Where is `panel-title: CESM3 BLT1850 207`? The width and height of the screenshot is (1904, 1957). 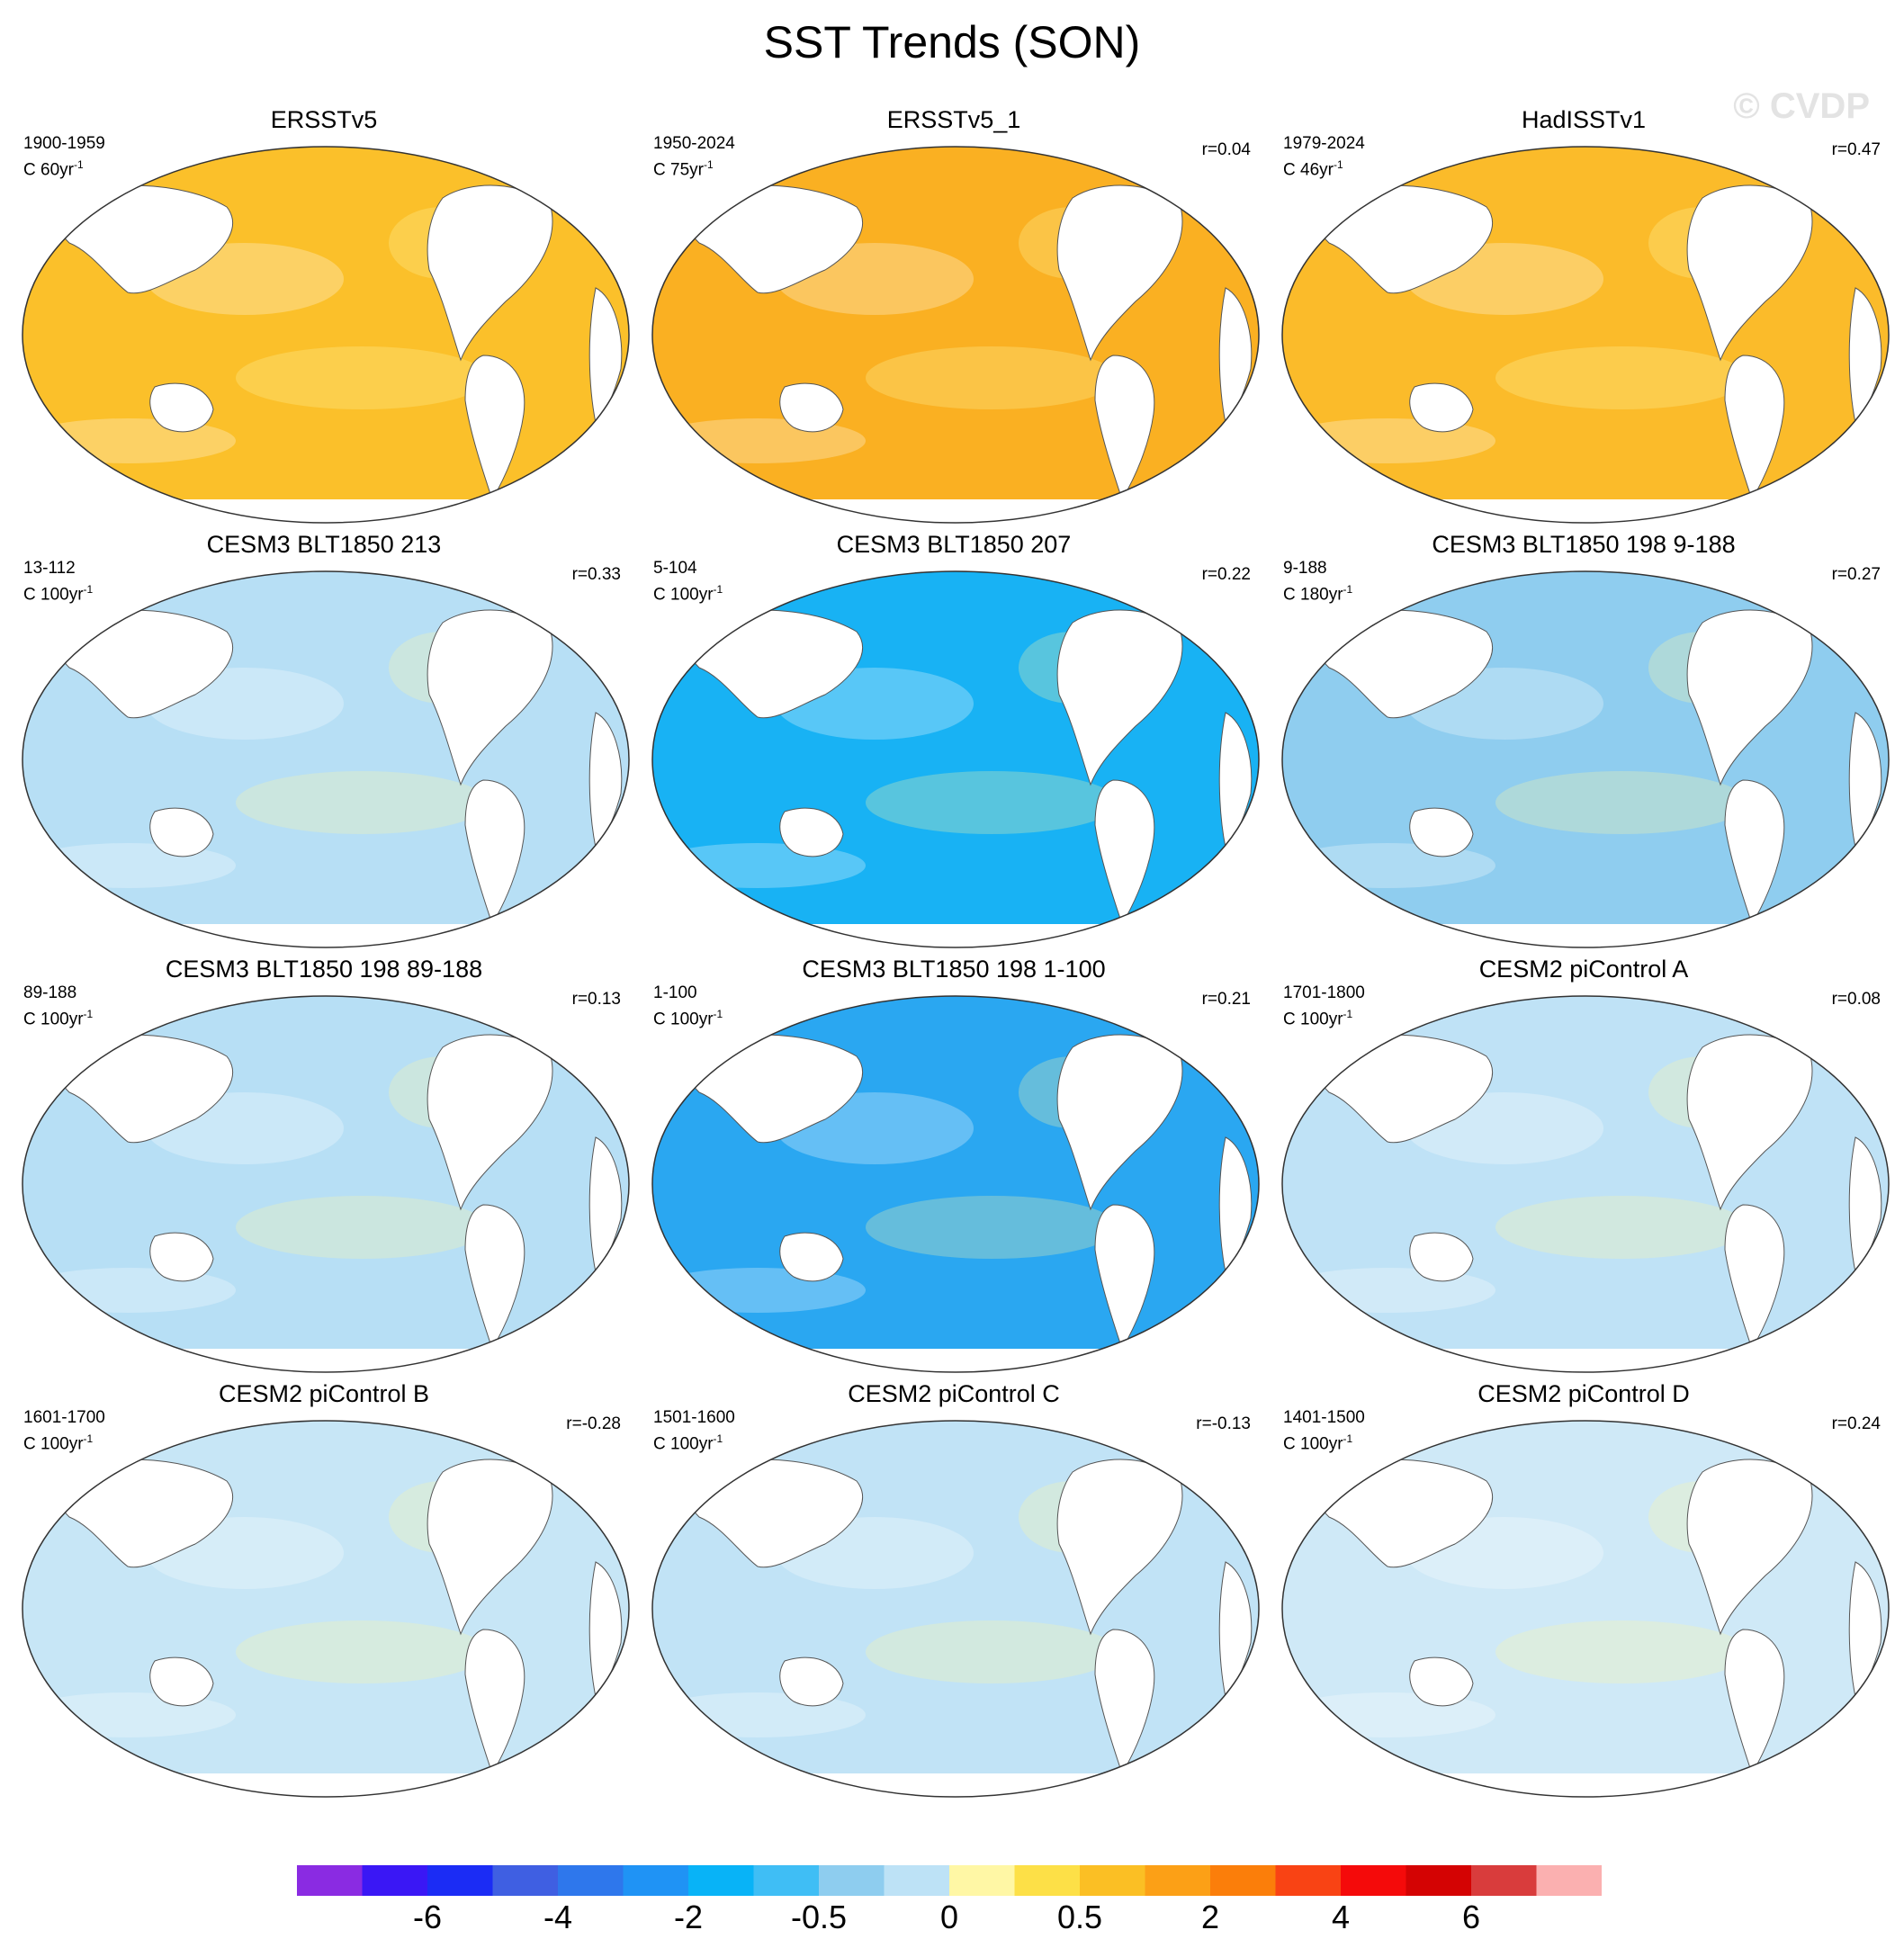 panel-title: CESM3 BLT1850 207 is located at coordinates (954, 544).